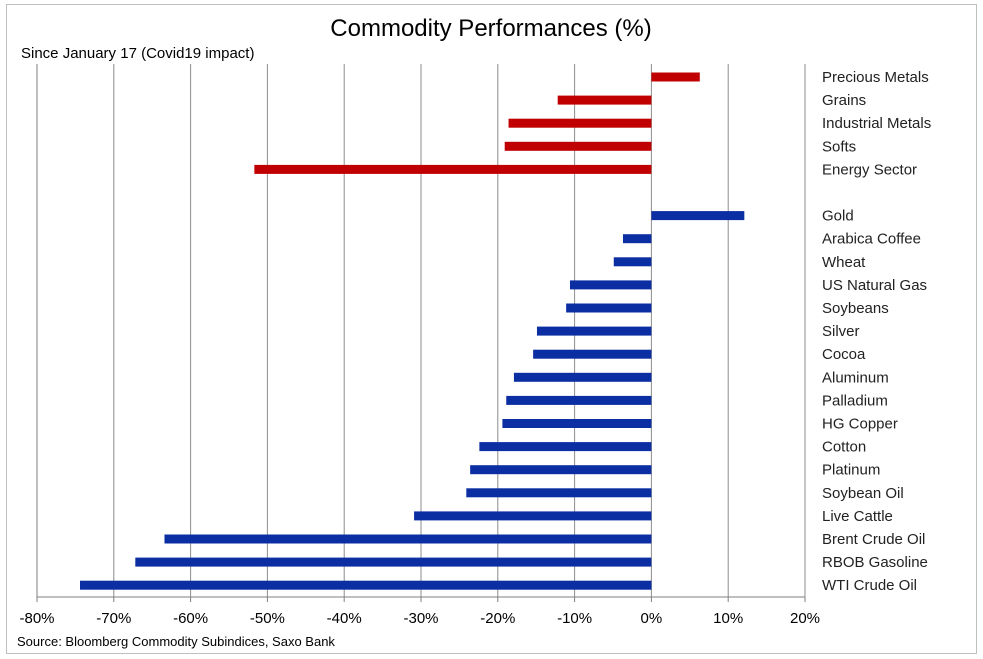  I want to click on category-label-soybeans: Soybeans, so click(855, 308).